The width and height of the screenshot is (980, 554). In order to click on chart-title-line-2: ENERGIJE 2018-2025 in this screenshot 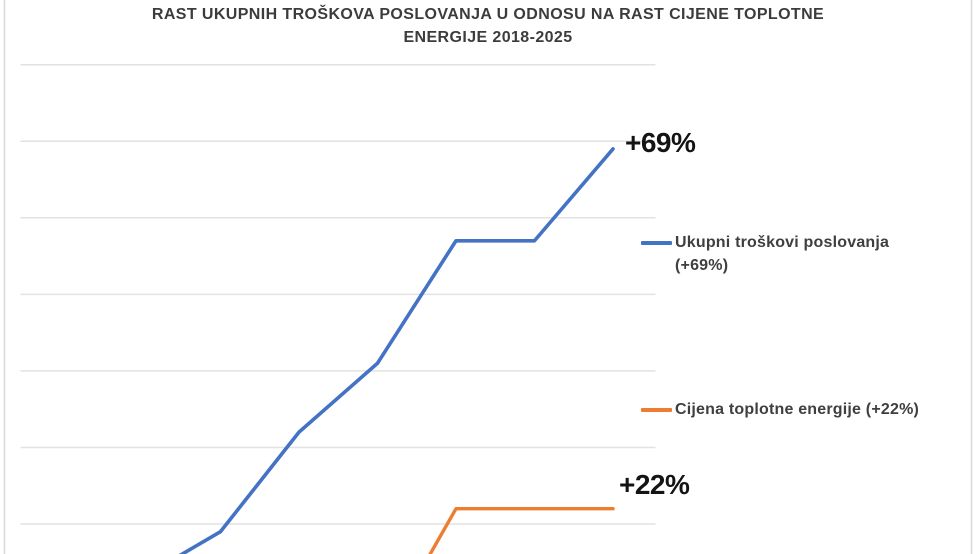, I will do `click(488, 37)`.